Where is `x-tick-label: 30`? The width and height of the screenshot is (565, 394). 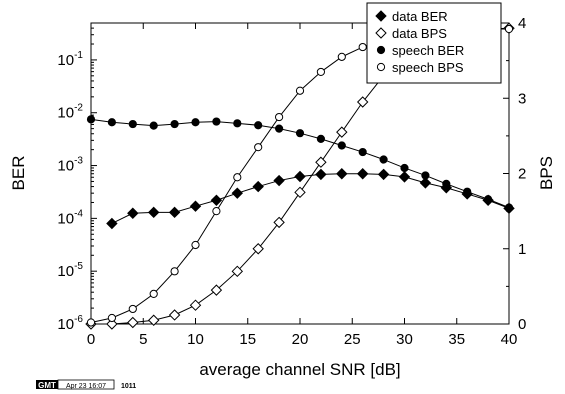
x-tick-label: 30 is located at coordinates (404, 339).